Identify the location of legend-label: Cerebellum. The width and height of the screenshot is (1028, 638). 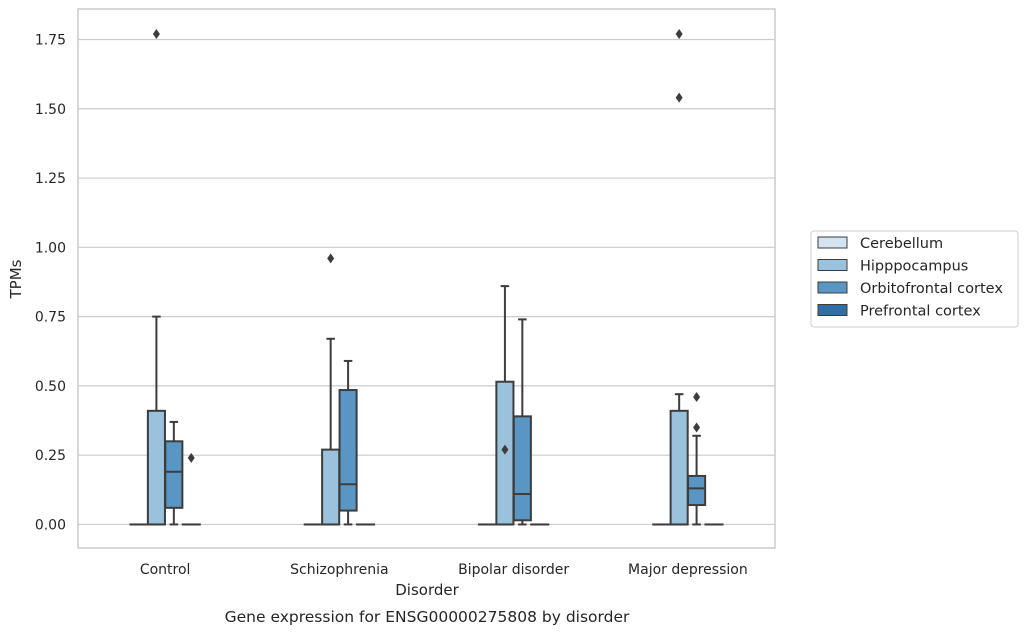
(901, 244).